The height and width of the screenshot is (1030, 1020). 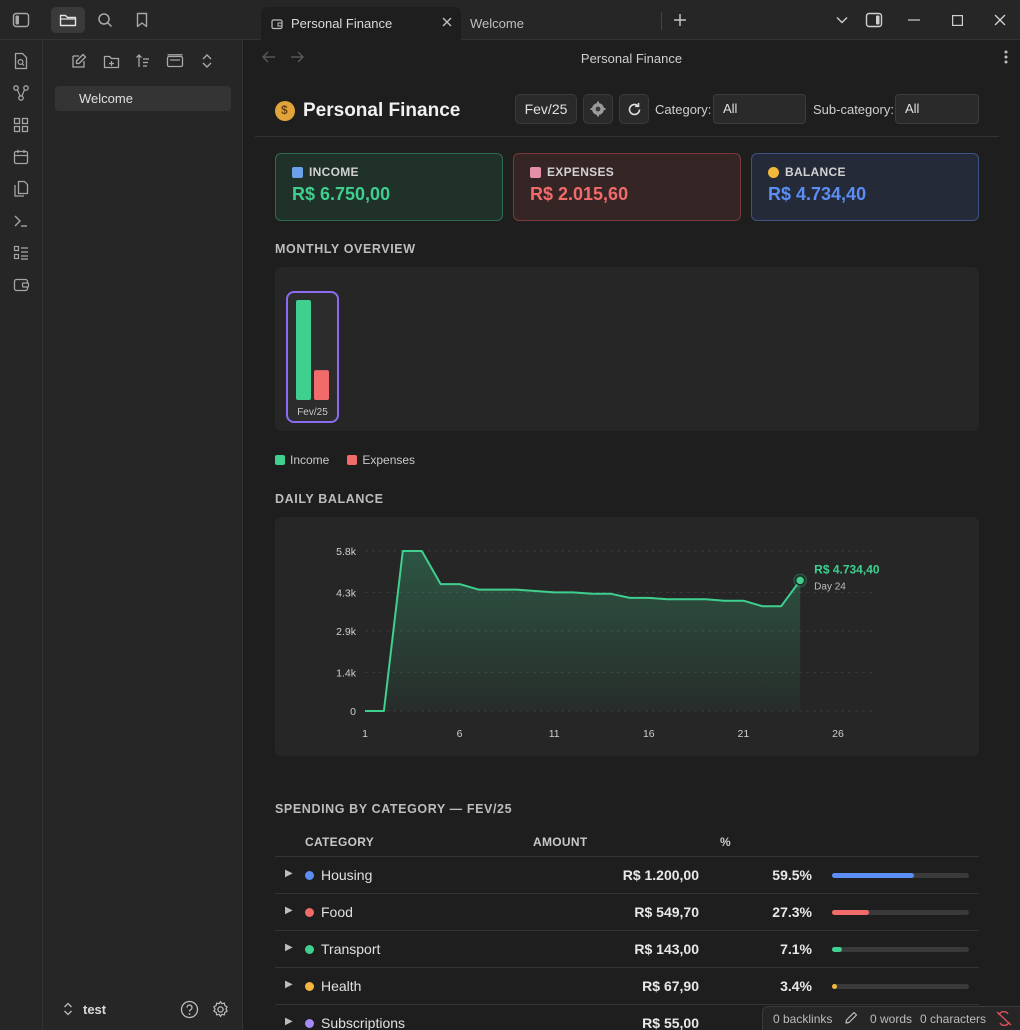 I want to click on character-count: 0 characters, so click(x=953, y=1019).